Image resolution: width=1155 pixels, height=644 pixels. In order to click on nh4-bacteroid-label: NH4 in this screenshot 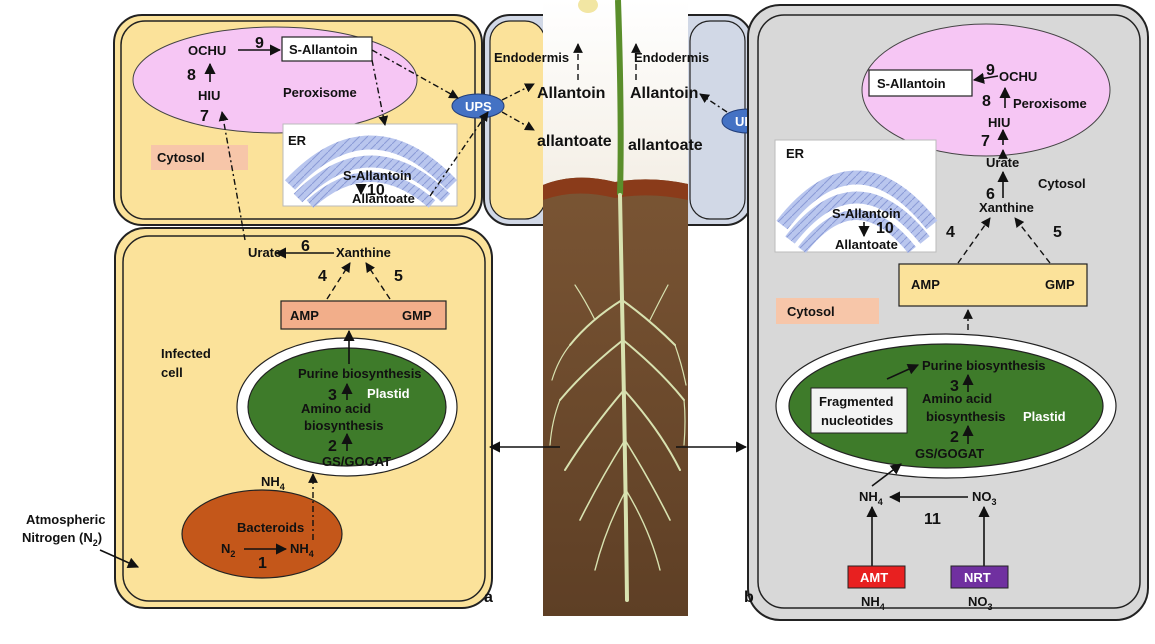, I will do `click(302, 550)`.